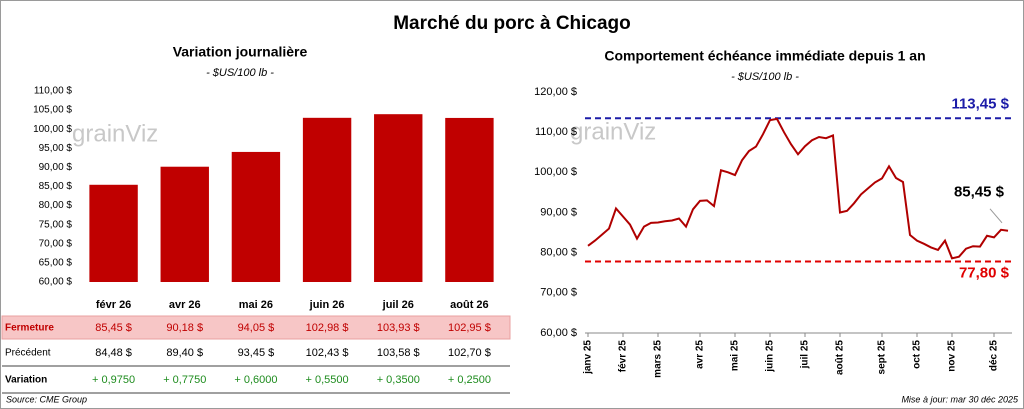 The image size is (1024, 409). I want to click on x-tick-label: août 26, so click(469, 305).